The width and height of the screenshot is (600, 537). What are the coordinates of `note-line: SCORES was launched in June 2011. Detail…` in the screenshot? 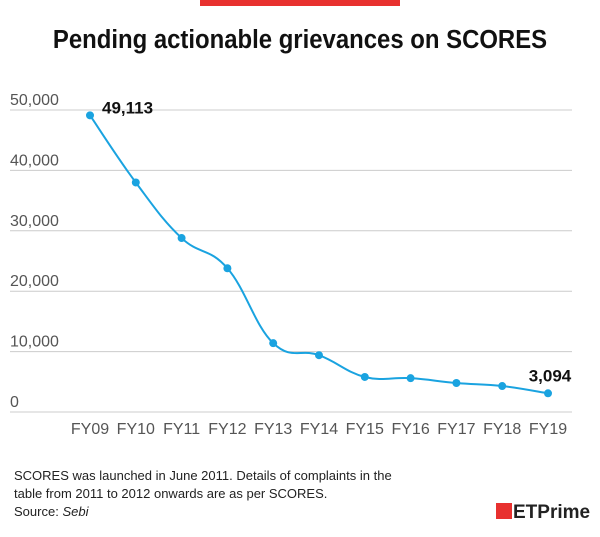 It's located at (203, 475).